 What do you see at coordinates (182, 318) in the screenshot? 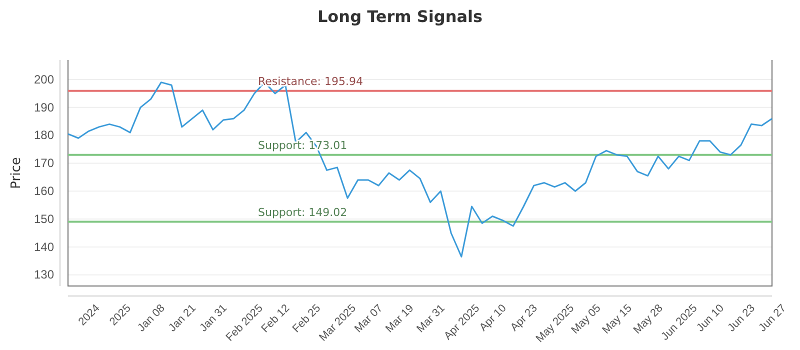
I see `x-tick-label: Jan 21` at bounding box center [182, 318].